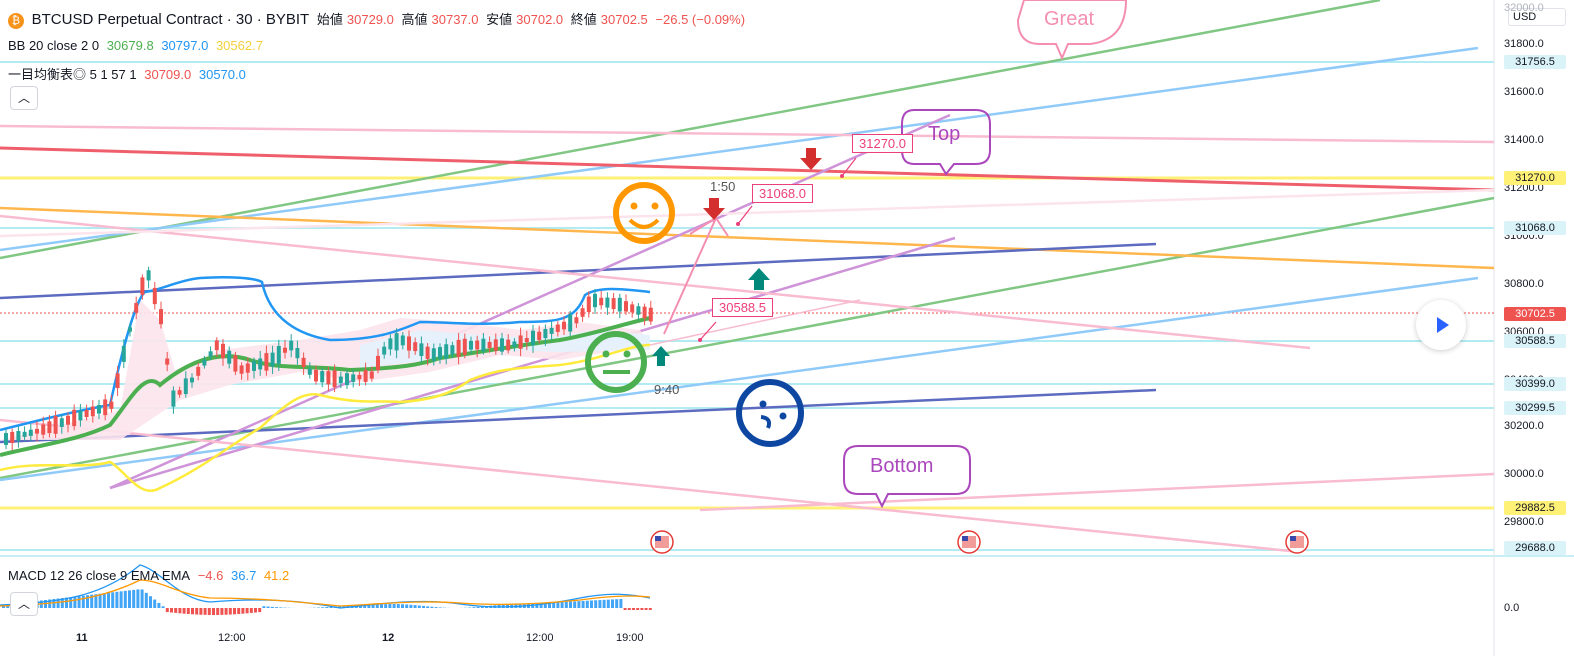  I want to click on price-tag: 31756.5, so click(1535, 62).